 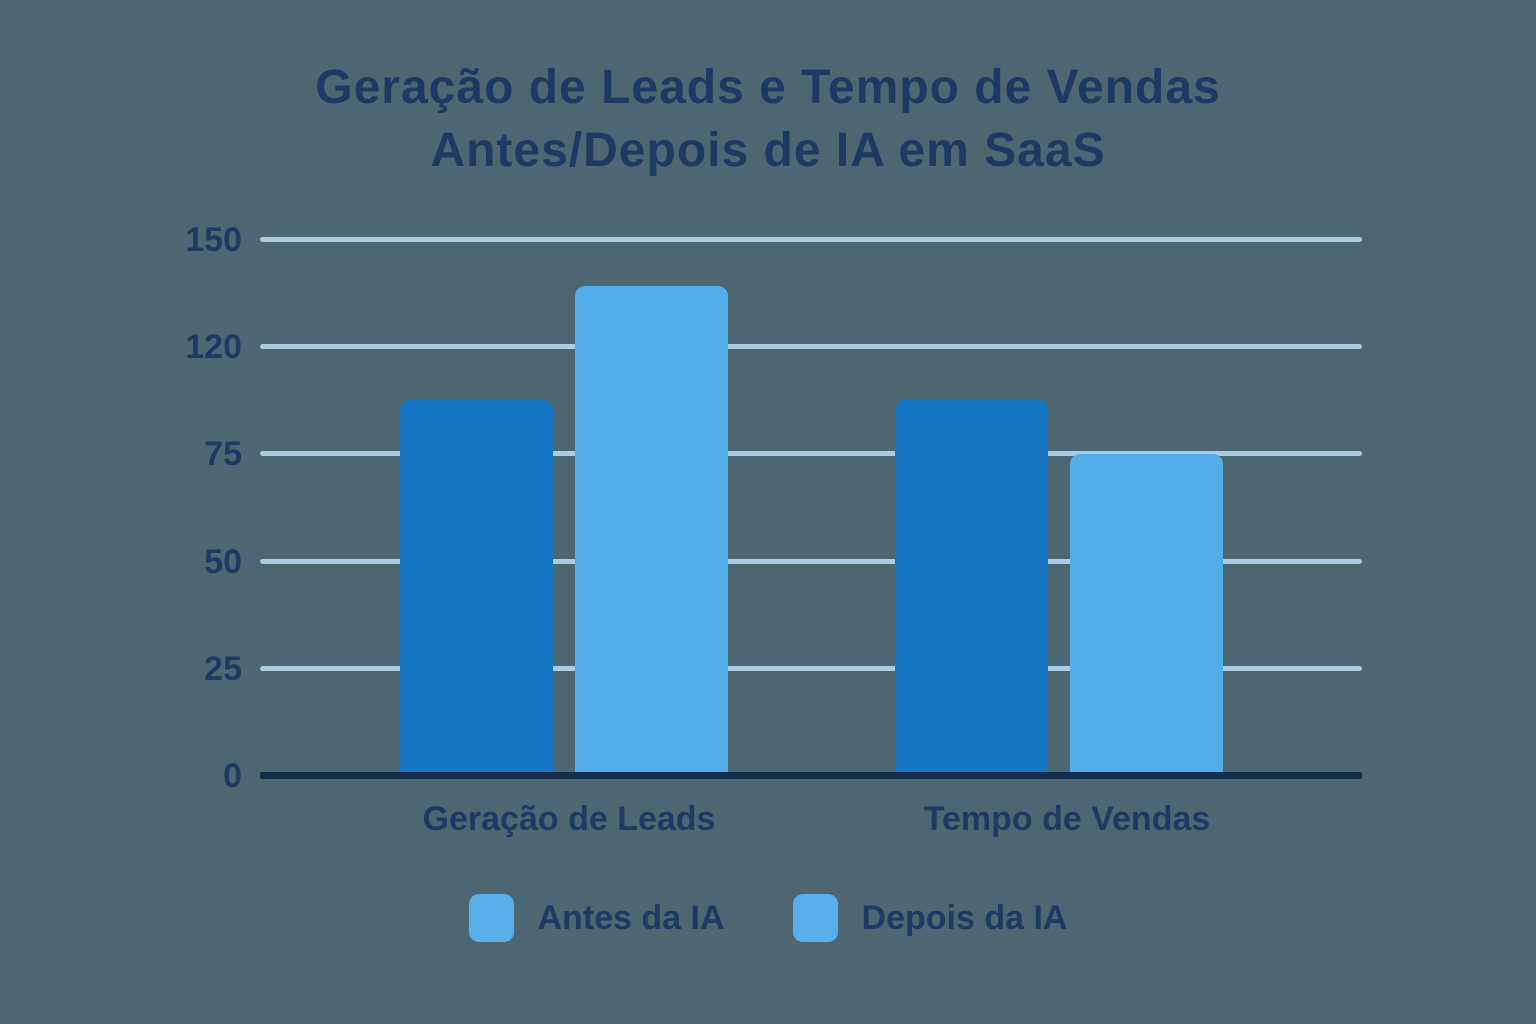 What do you see at coordinates (1059, 508) in the screenshot?
I see `bar-group-tempo-de-vendas` at bounding box center [1059, 508].